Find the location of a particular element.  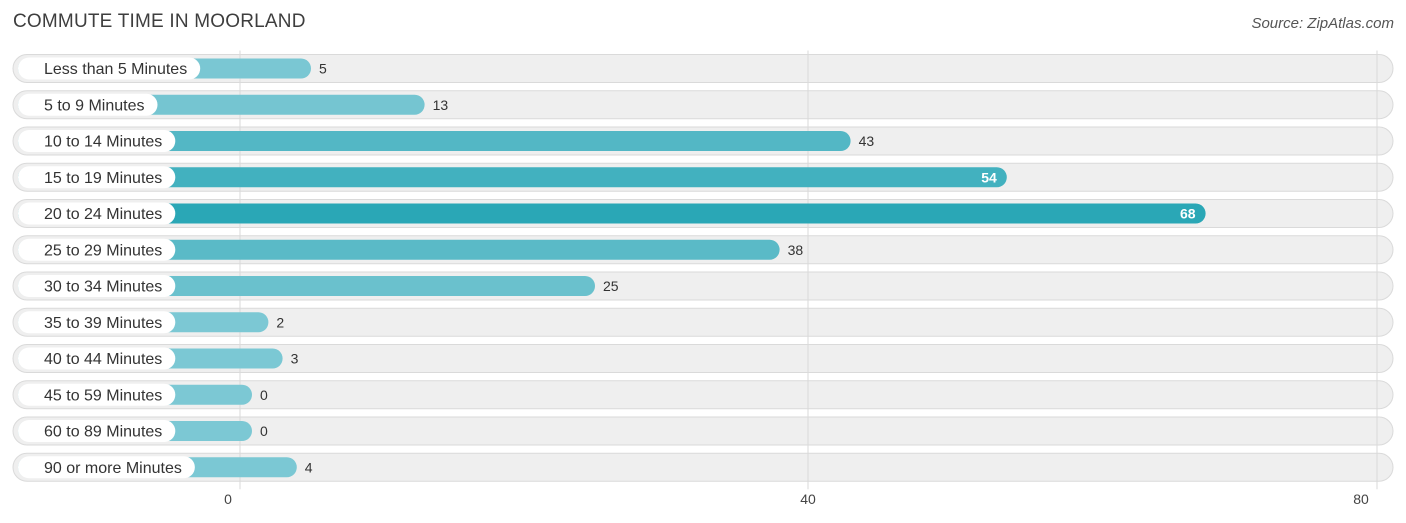

value-label: 5 is located at coordinates (323, 69).